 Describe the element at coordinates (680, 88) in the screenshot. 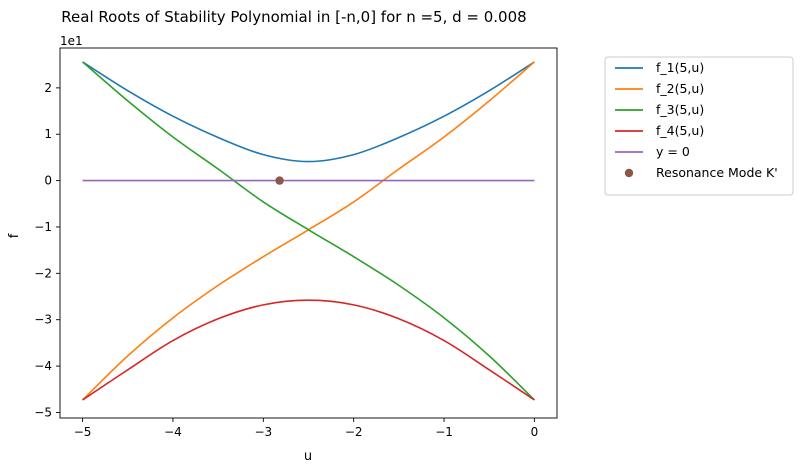

I see `legend-label: f_2(5,u)` at that location.